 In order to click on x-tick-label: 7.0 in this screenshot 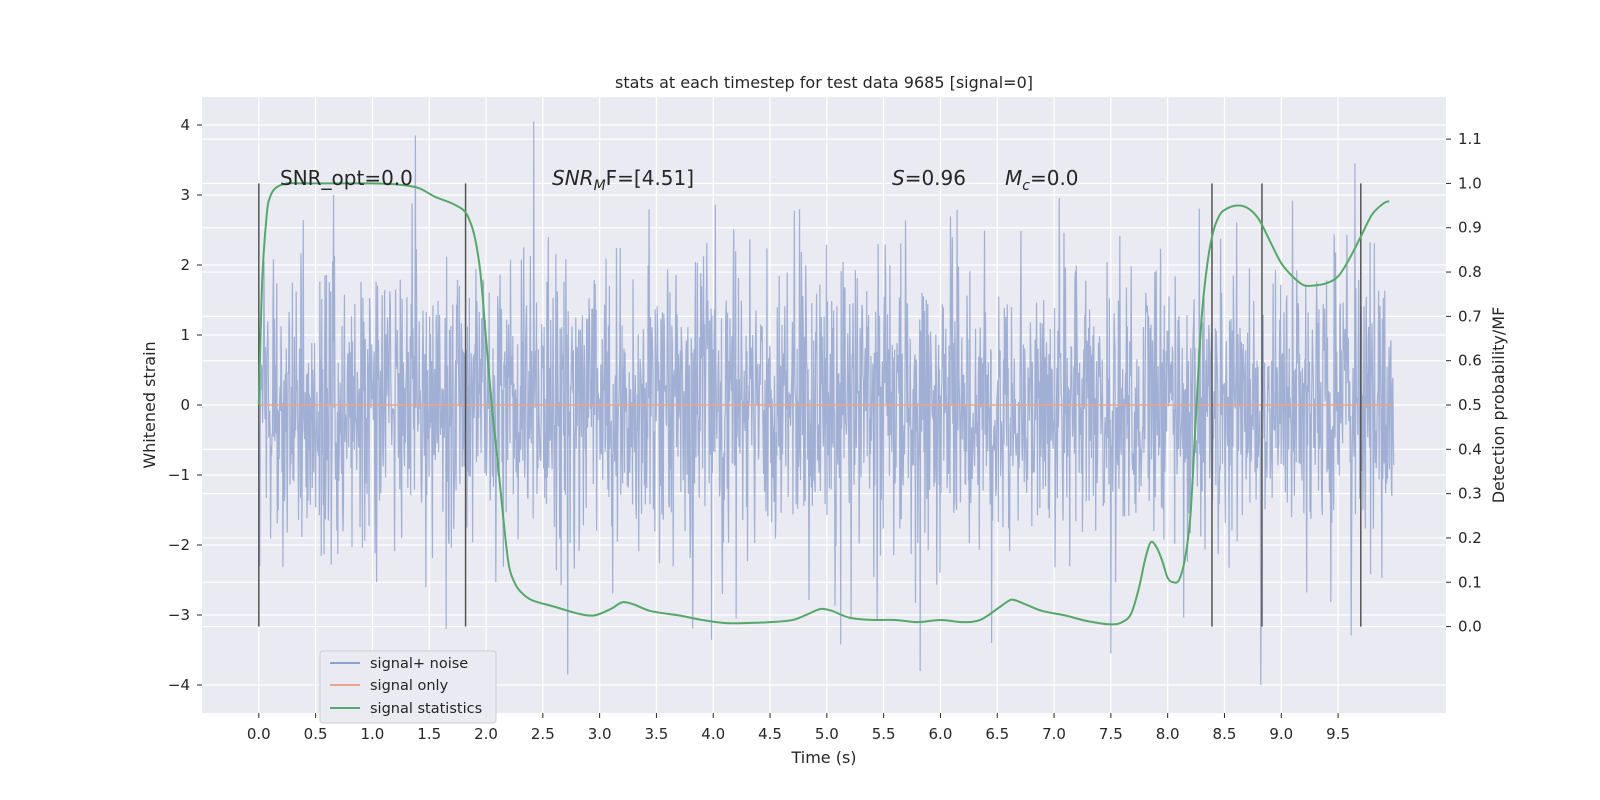, I will do `click(1054, 734)`.